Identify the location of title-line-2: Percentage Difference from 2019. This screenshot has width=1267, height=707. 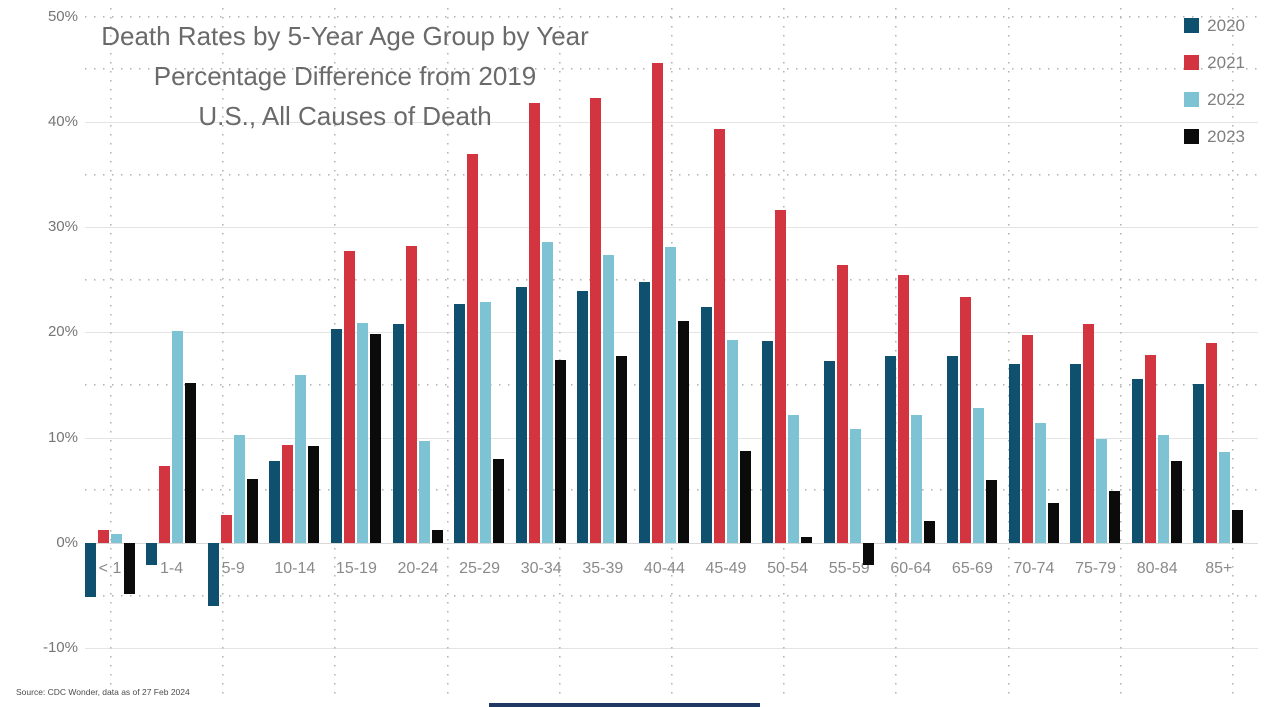
(345, 76).